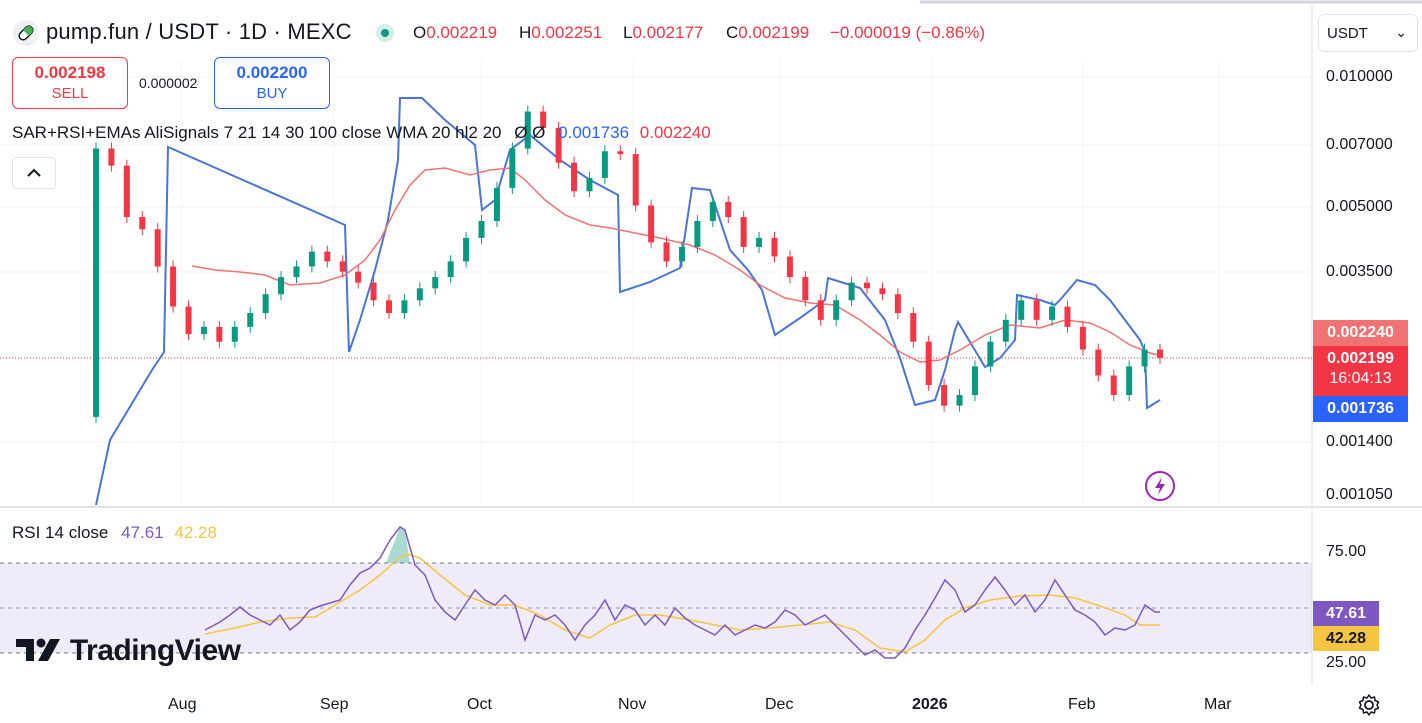 This screenshot has width=1422, height=723. What do you see at coordinates (1359, 494) in the screenshot?
I see `price-tick: 0.001050` at bounding box center [1359, 494].